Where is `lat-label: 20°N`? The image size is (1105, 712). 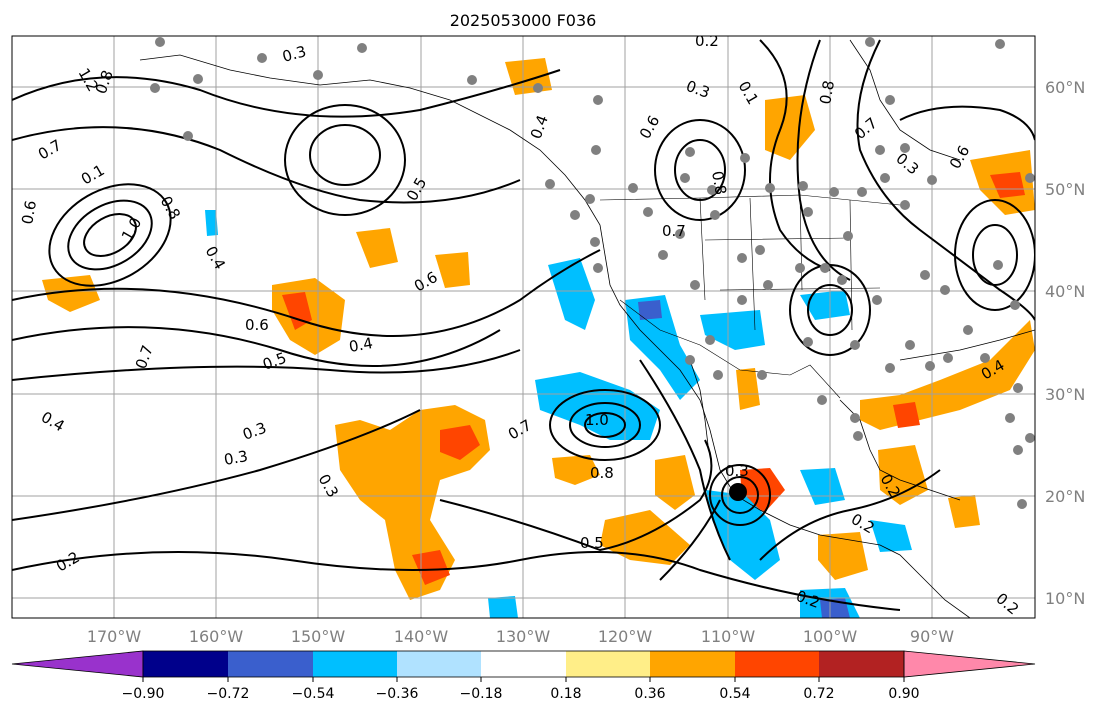
lat-label: 20°N is located at coordinates (1065, 496).